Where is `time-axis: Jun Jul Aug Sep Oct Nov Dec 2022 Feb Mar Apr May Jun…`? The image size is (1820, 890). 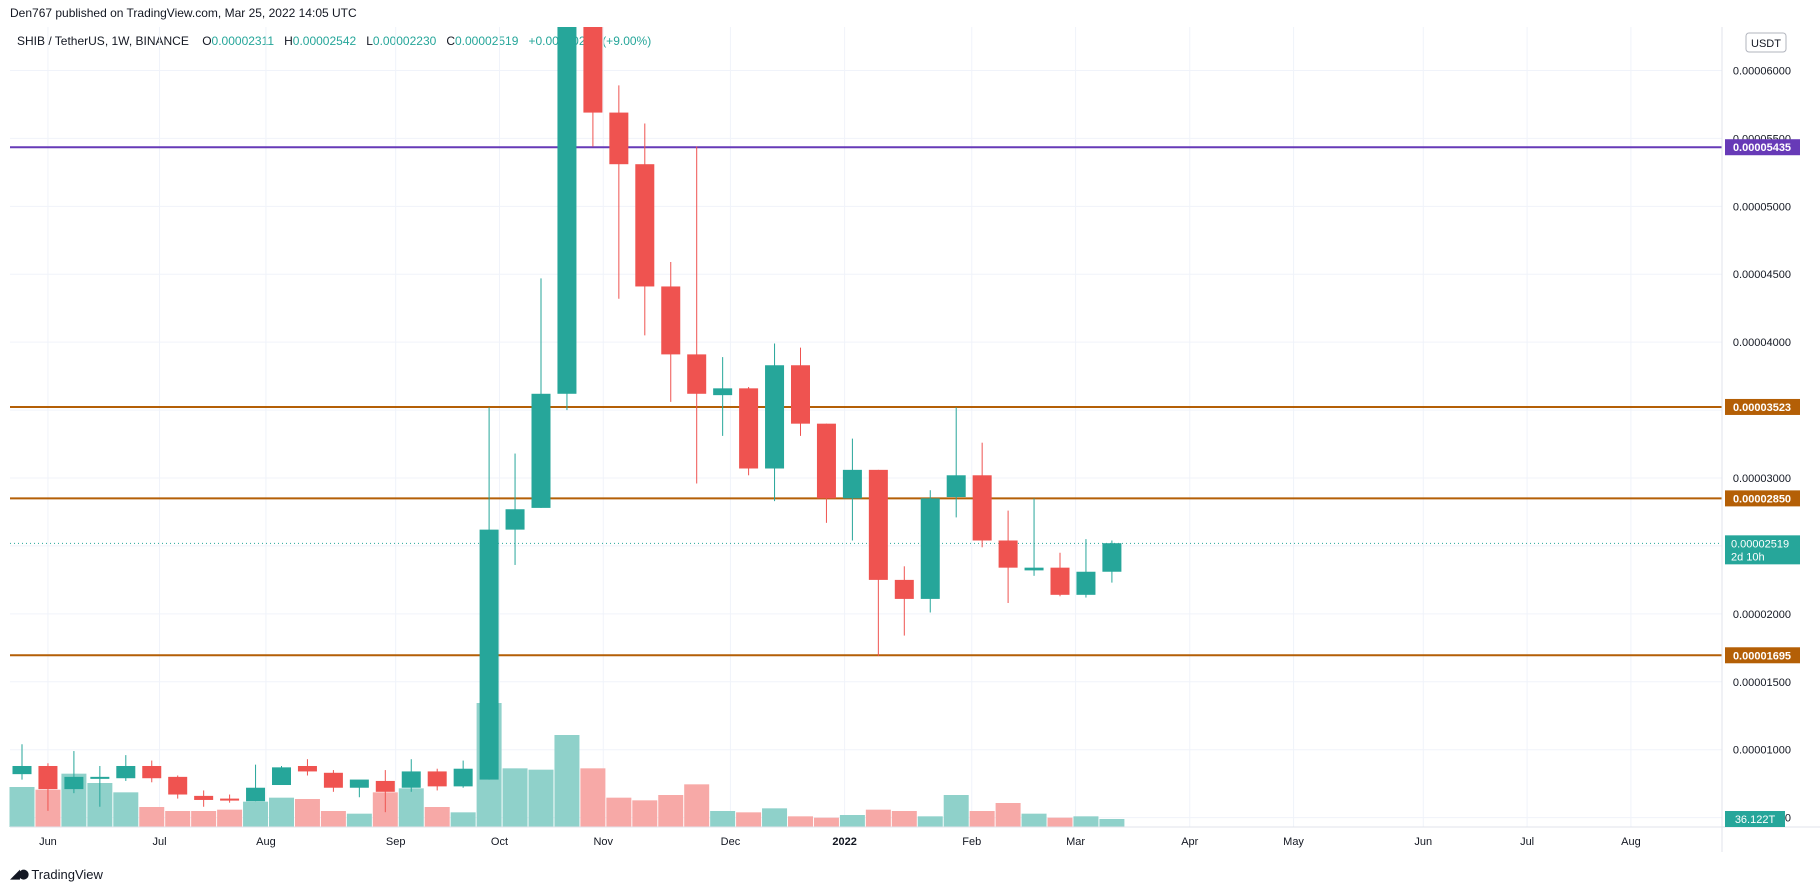
time-axis: Jun Jul Aug Sep Oct Nov Dec 2022 Feb Mar Apr May Jun… is located at coordinates (840, 842).